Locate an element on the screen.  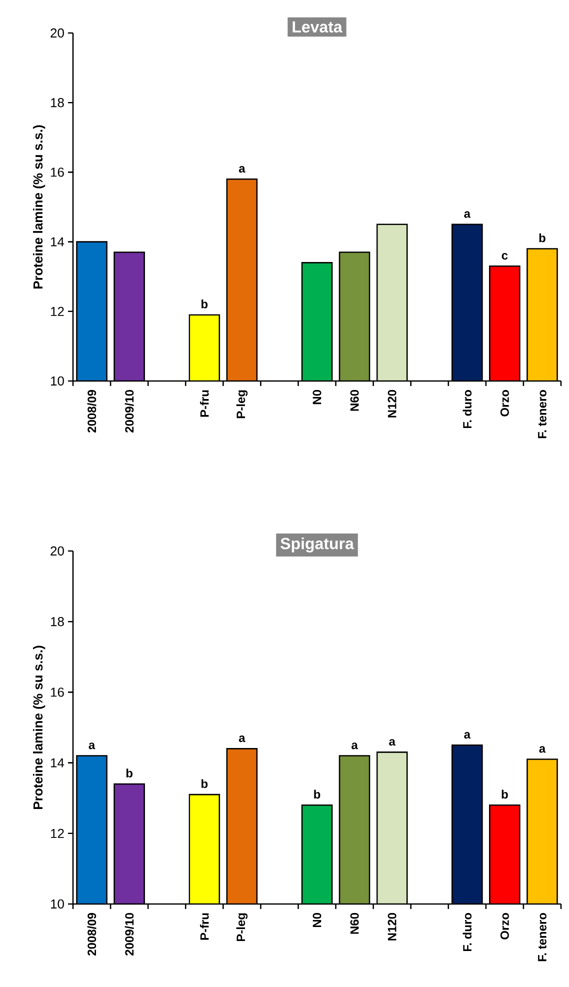
annotation: c is located at coordinates (505, 256).